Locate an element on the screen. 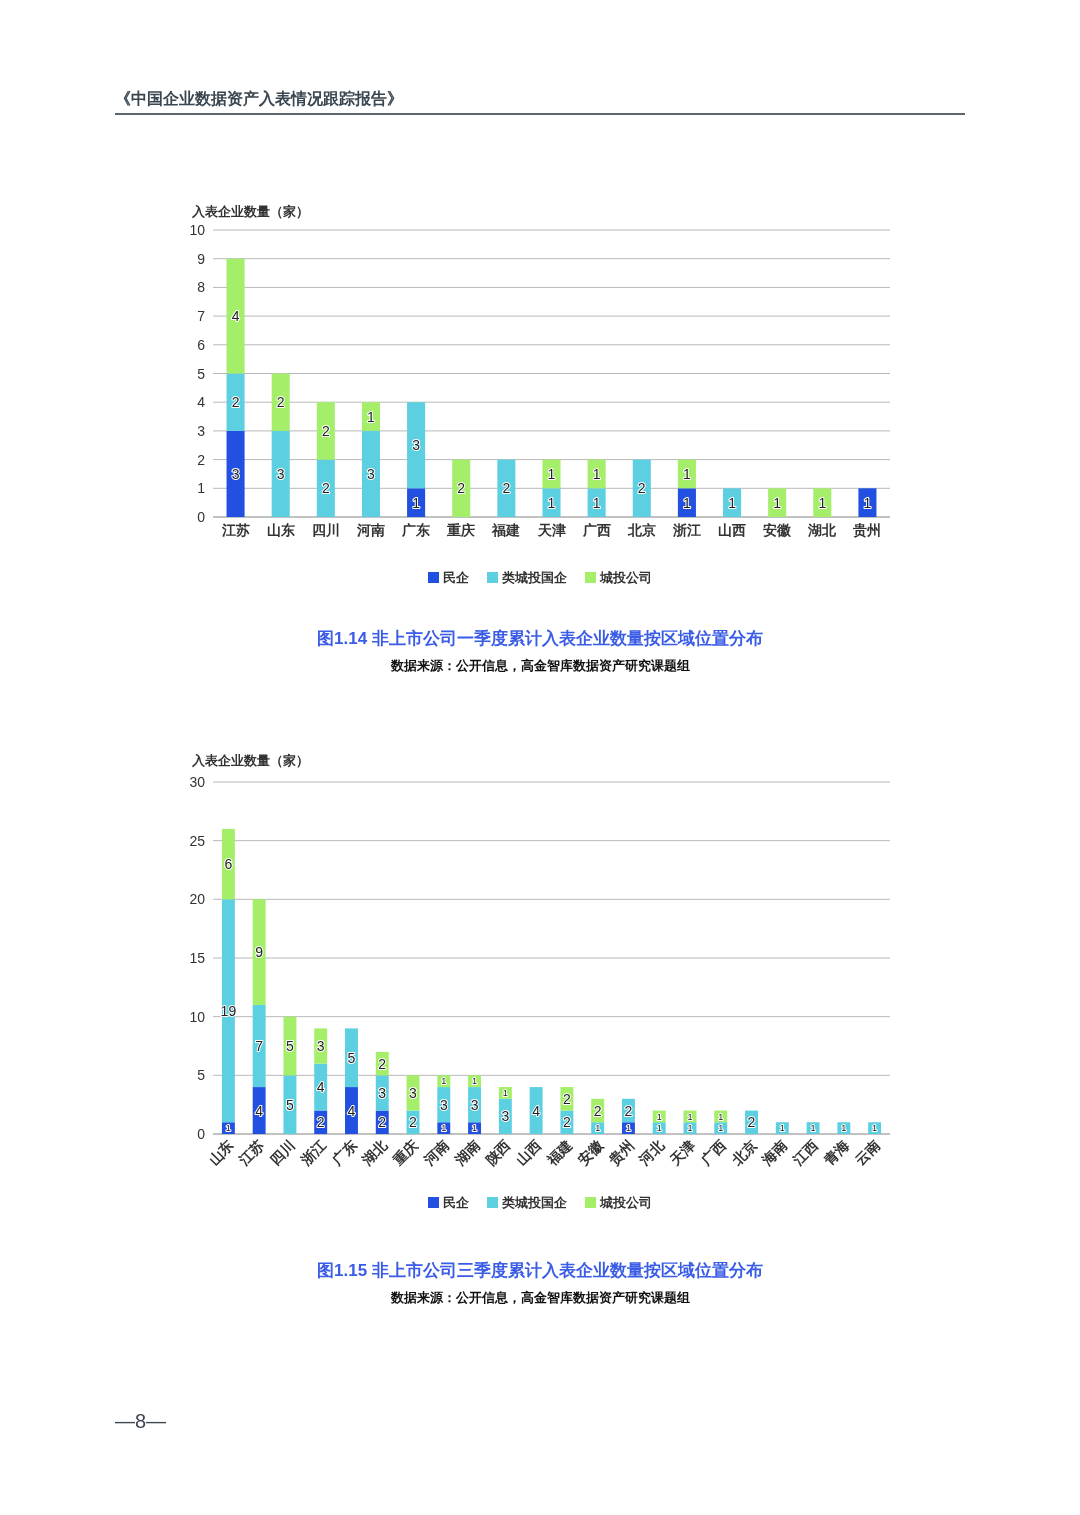 Image resolution: width=1080 pixels, height=1515 pixels. source-note: 数据来源：公开信息，高金智库数据资产研究课题组 is located at coordinates (540, 665).